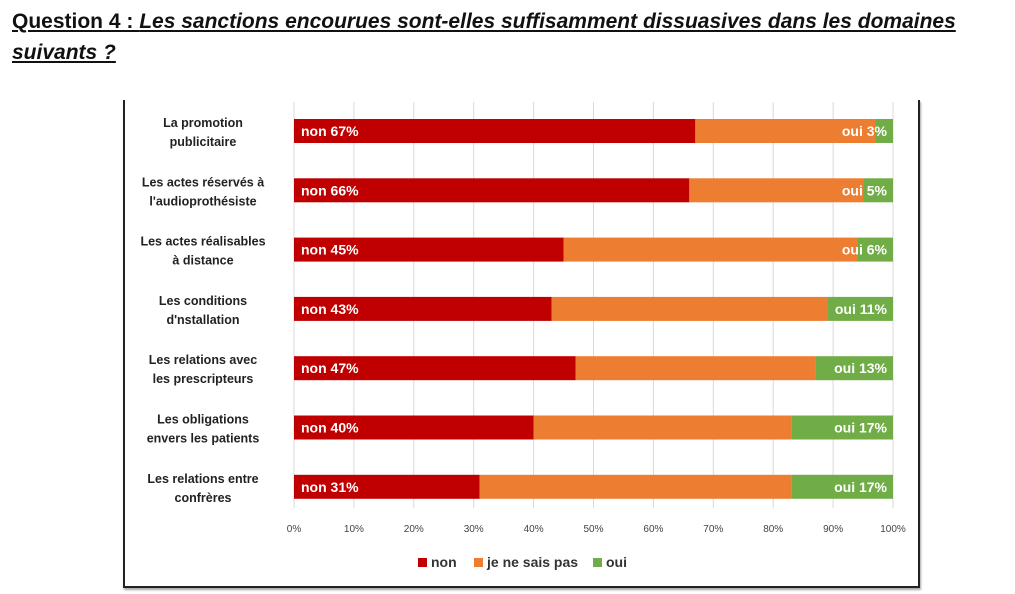 The height and width of the screenshot is (594, 1015). What do you see at coordinates (354, 529) in the screenshot?
I see `x-tick-label: 10%` at bounding box center [354, 529].